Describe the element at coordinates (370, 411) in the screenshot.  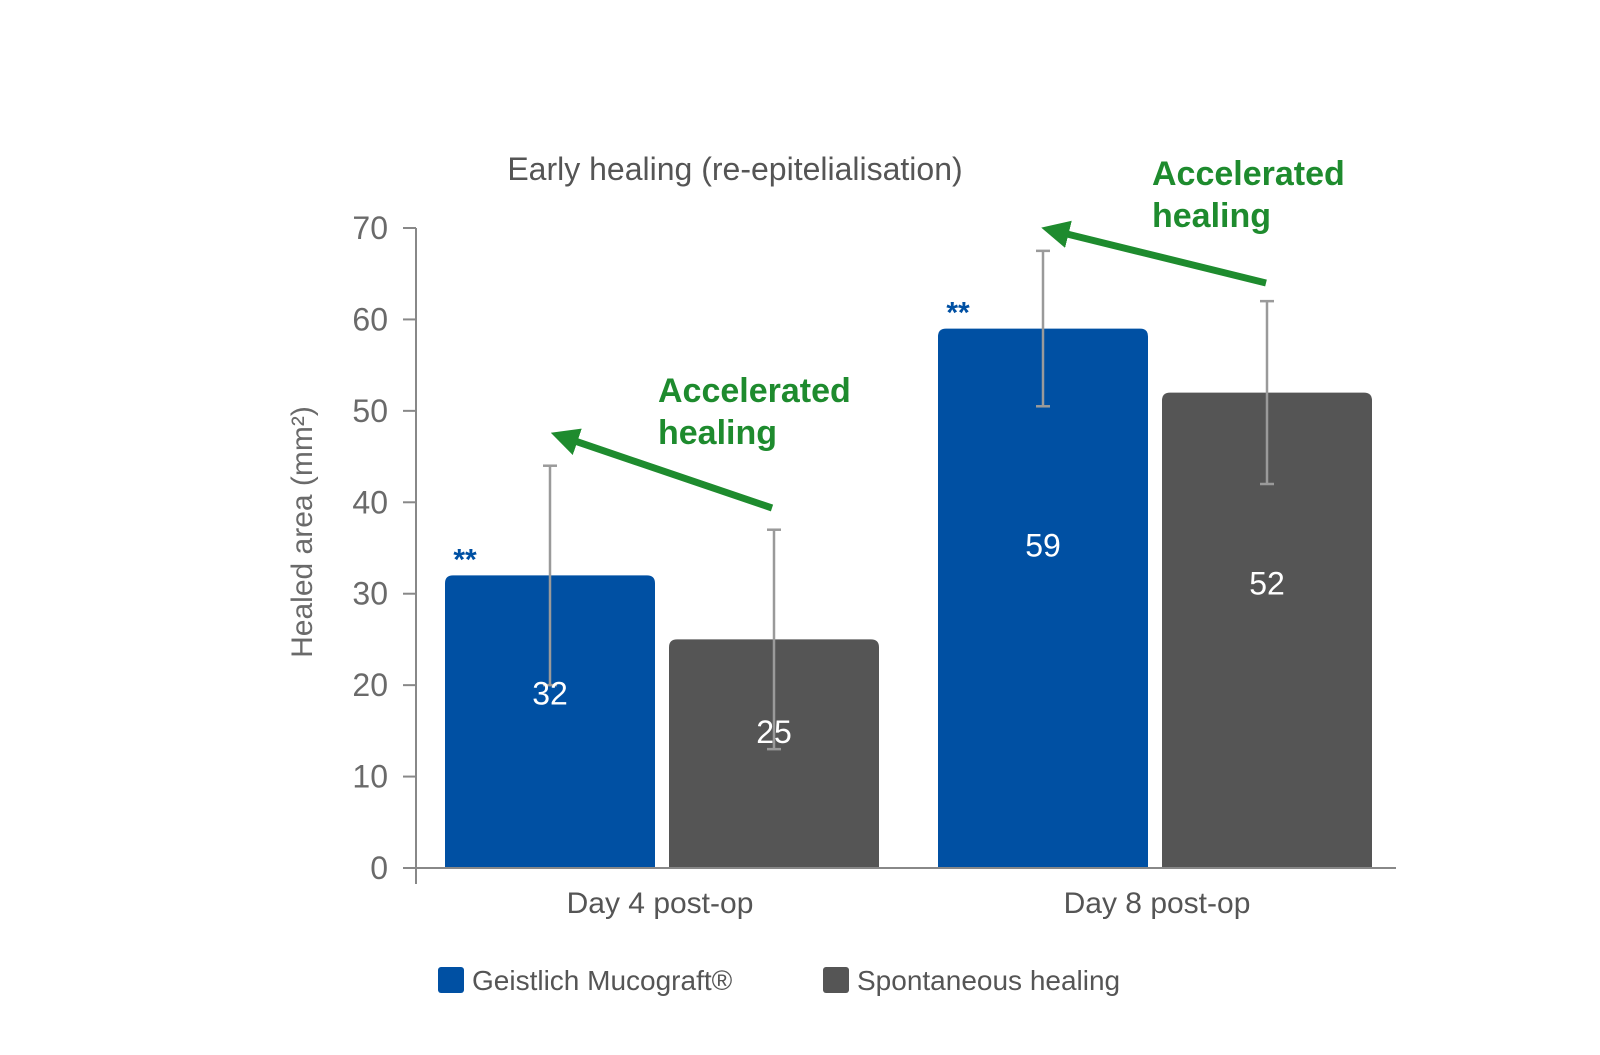
I see `y-tick-label: 50` at that location.